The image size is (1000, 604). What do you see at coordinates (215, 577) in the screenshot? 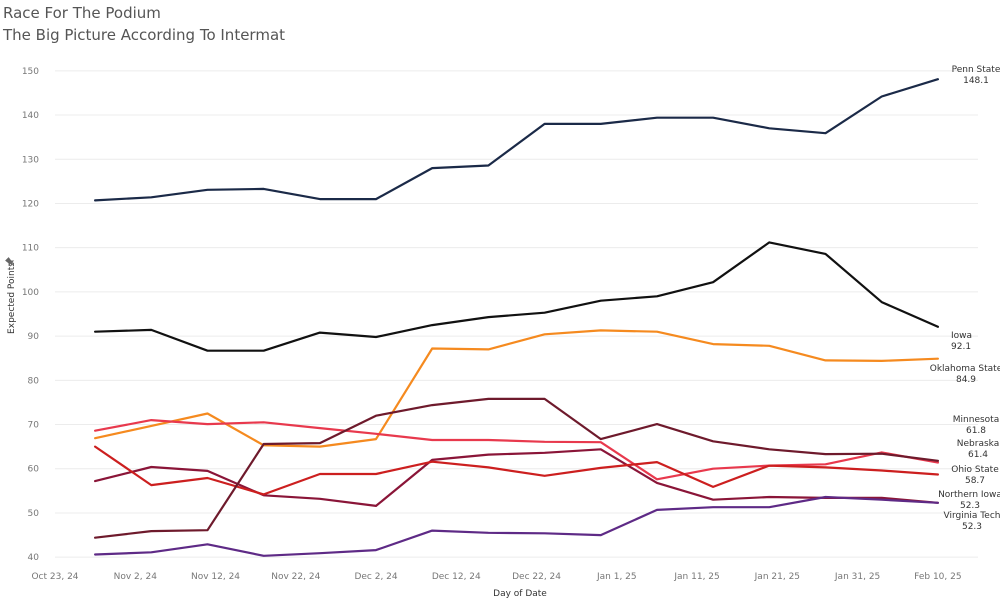
I see `x-tick-label: Nov 12, 24` at bounding box center [215, 577].